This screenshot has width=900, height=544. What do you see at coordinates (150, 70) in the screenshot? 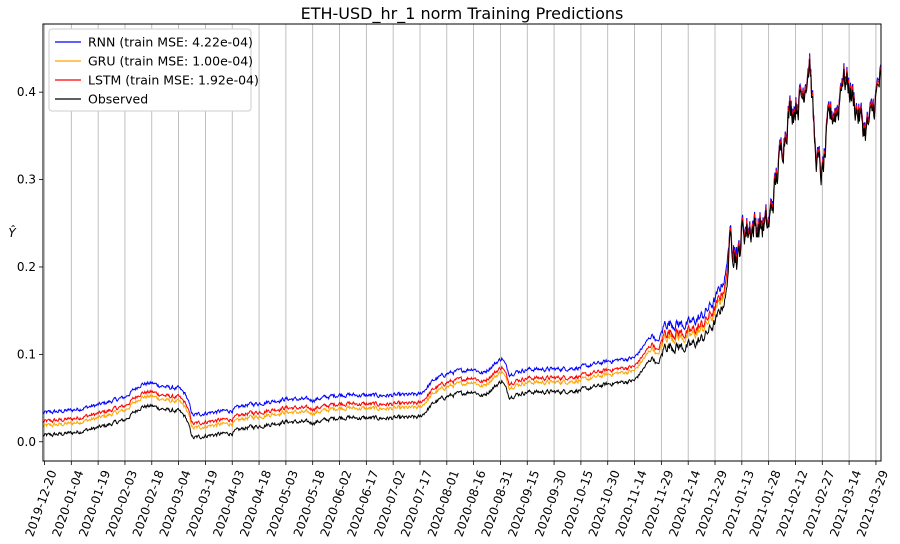
I see `legend-box` at bounding box center [150, 70].